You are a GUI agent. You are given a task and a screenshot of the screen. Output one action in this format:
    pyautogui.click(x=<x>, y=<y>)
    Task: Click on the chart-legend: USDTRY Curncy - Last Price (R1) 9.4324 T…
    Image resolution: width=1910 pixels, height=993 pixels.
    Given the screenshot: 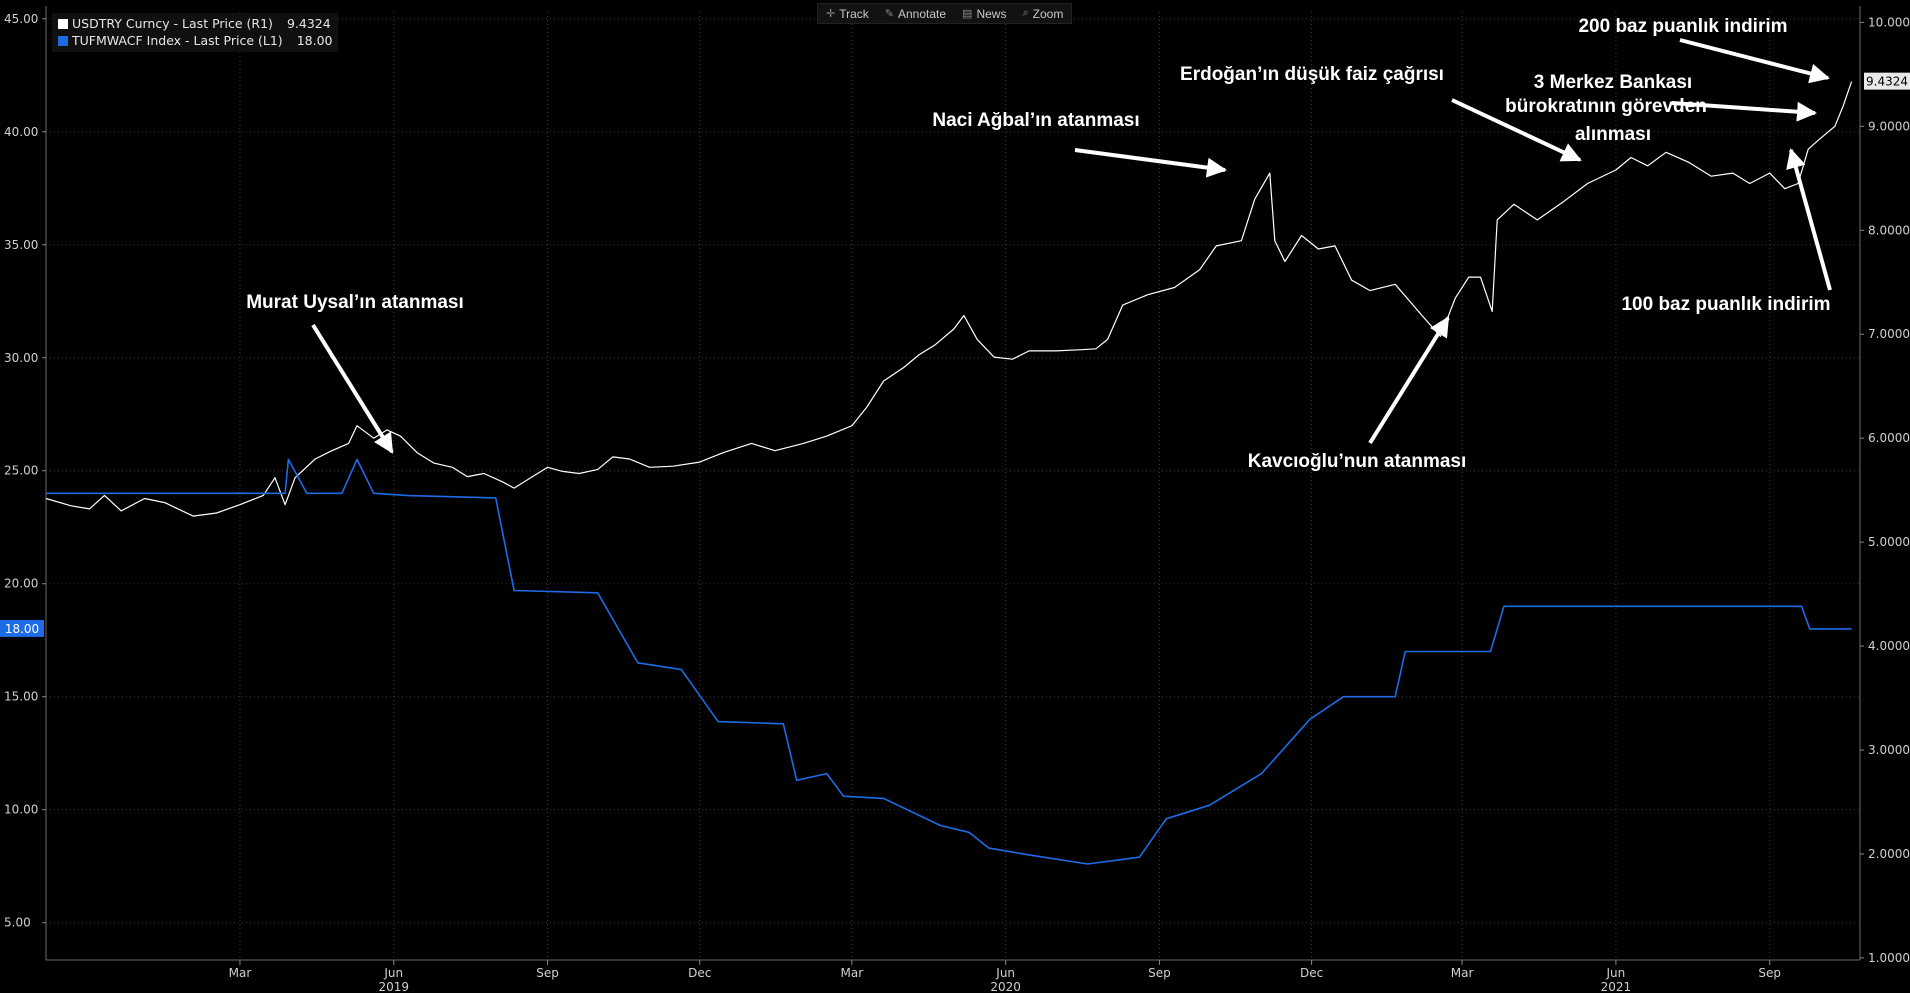 What is the action you would take?
    pyautogui.click(x=195, y=32)
    